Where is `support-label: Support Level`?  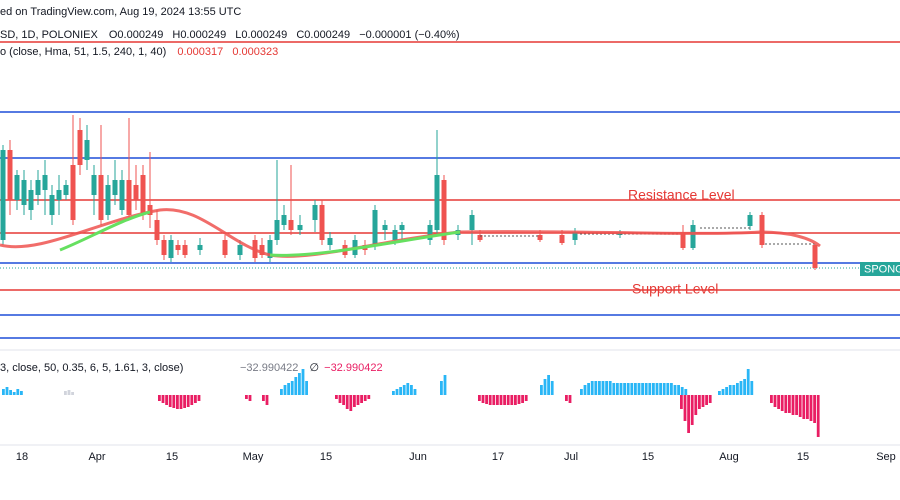 support-label: Support Level is located at coordinates (675, 289).